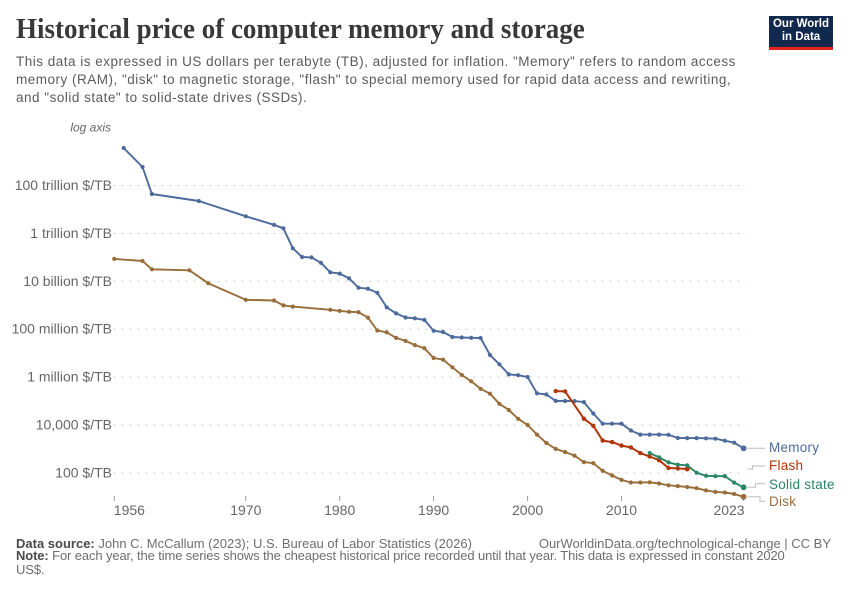 This screenshot has width=850, height=600. I want to click on svg-text: log axis, so click(90, 128).